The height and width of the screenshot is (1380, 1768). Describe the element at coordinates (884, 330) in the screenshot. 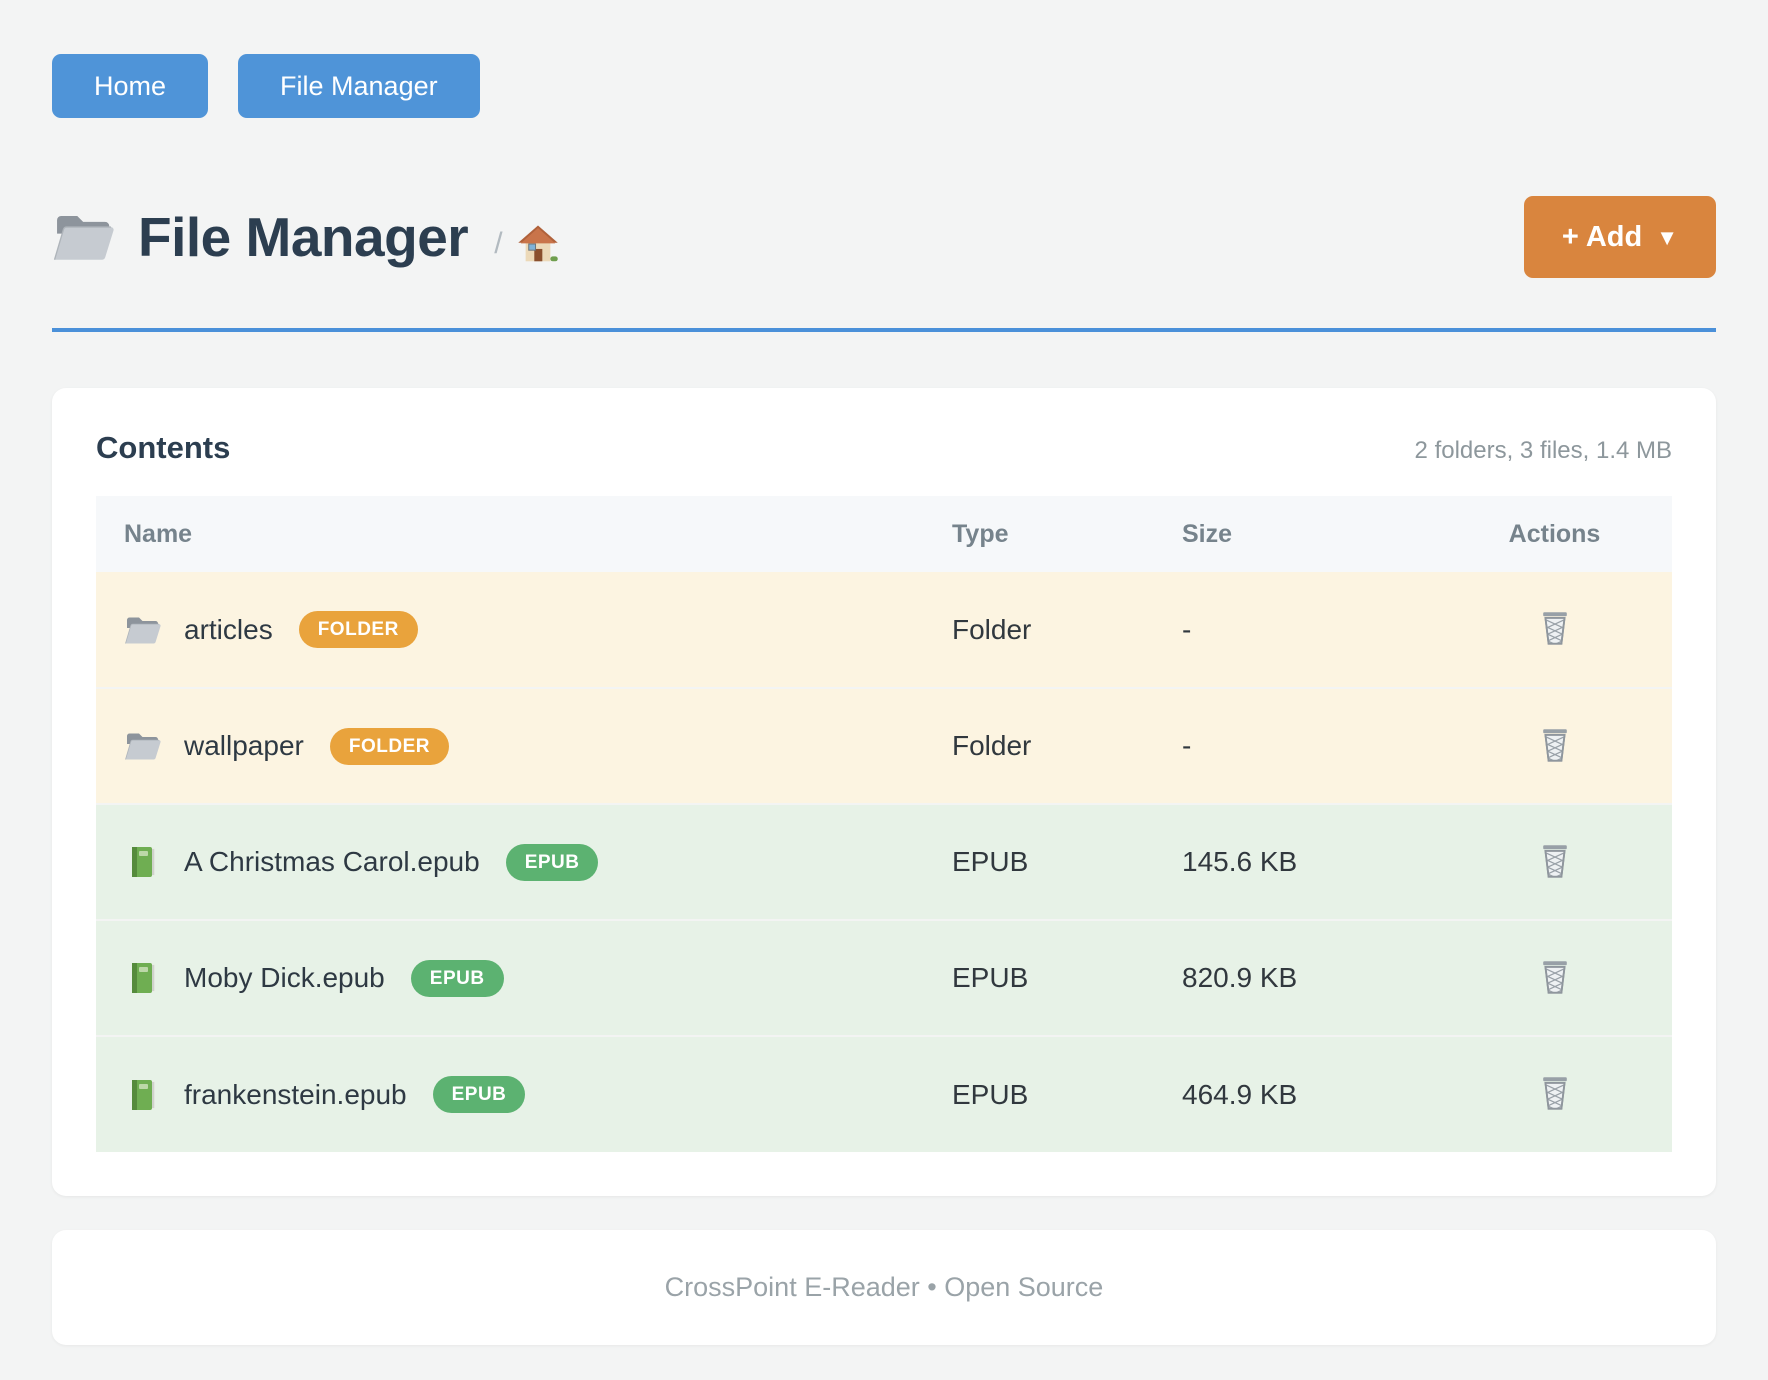

I see `header-divider` at that location.